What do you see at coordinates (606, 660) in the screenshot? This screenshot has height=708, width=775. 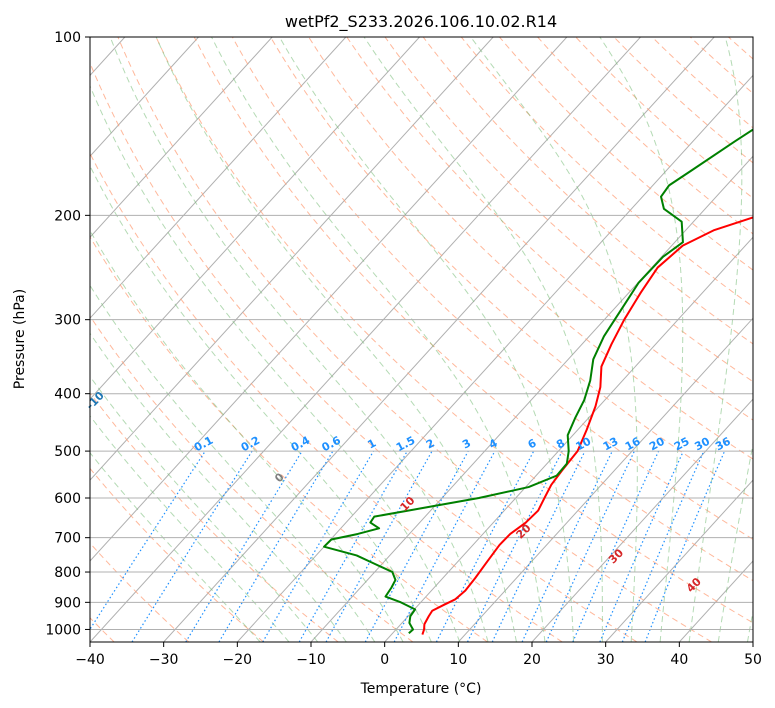 I see `x-tick-label: 30` at bounding box center [606, 660].